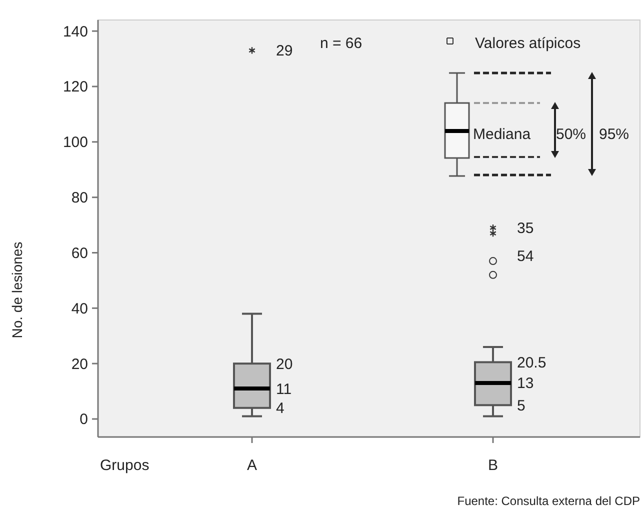 This screenshot has width=643, height=510. What do you see at coordinates (79, 198) in the screenshot?
I see `y-tick-label: 80` at bounding box center [79, 198].